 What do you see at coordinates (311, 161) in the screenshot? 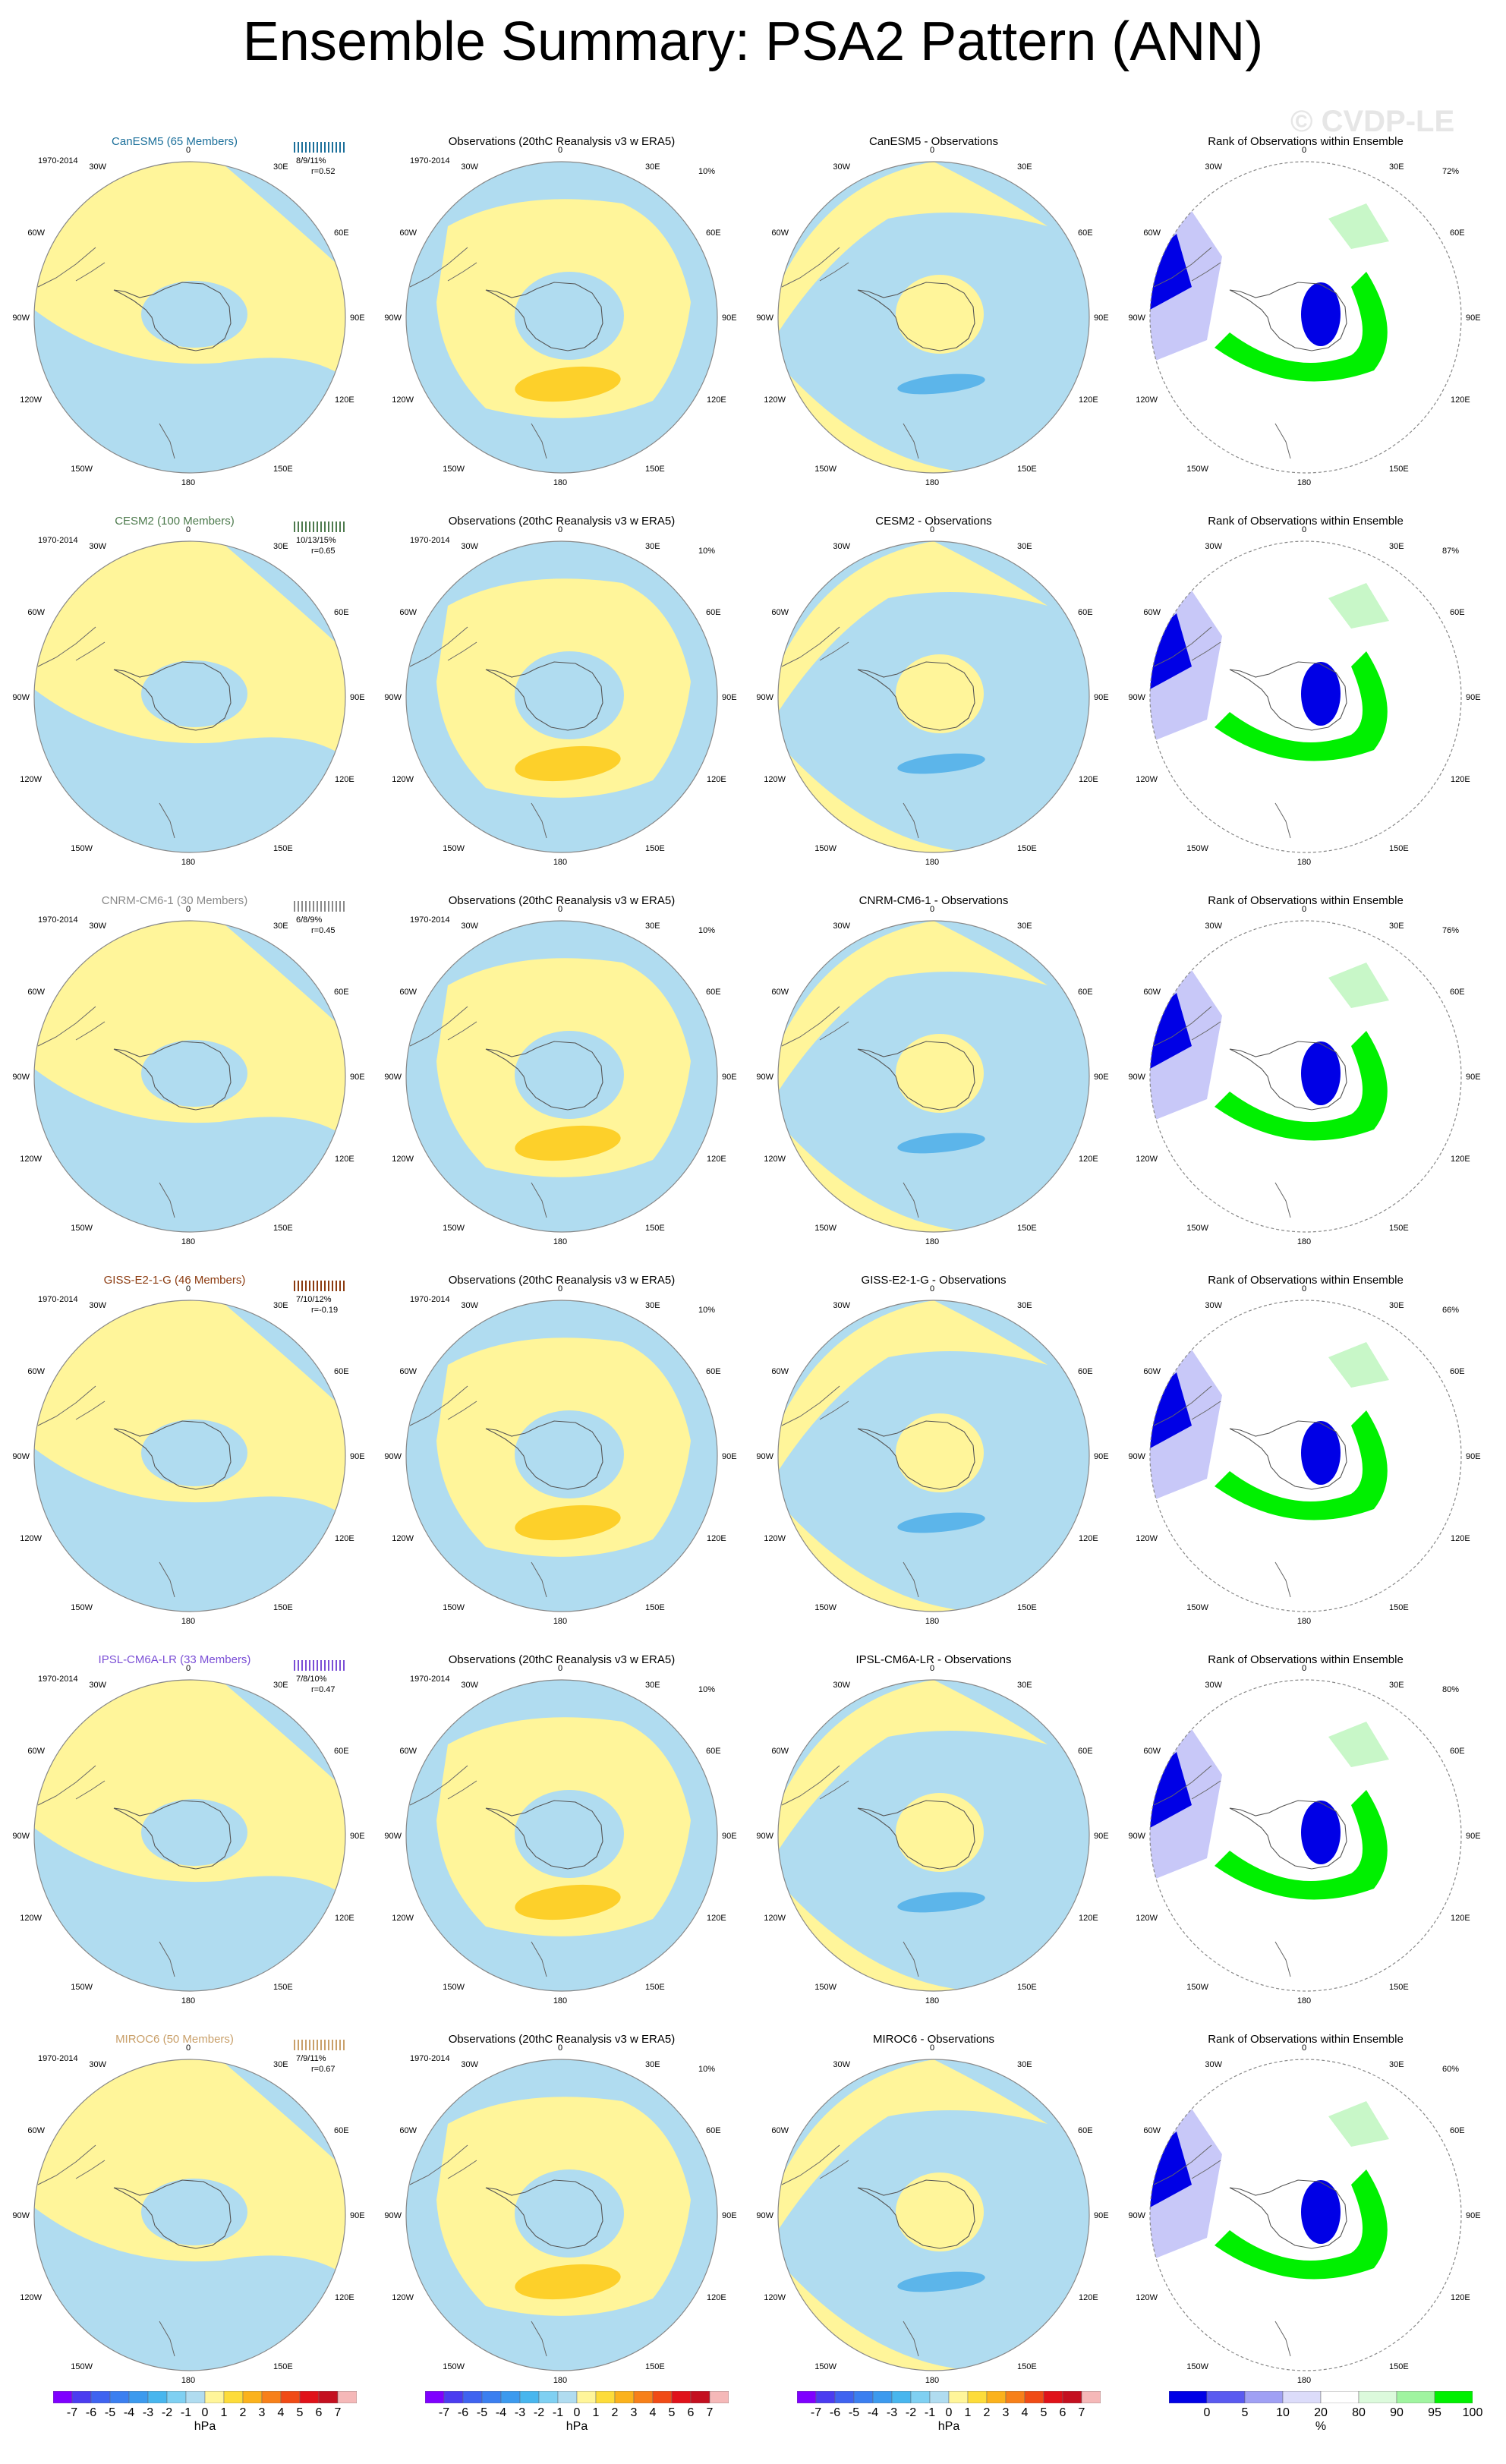
I see `stats-label: 8/9/11%` at bounding box center [311, 161].